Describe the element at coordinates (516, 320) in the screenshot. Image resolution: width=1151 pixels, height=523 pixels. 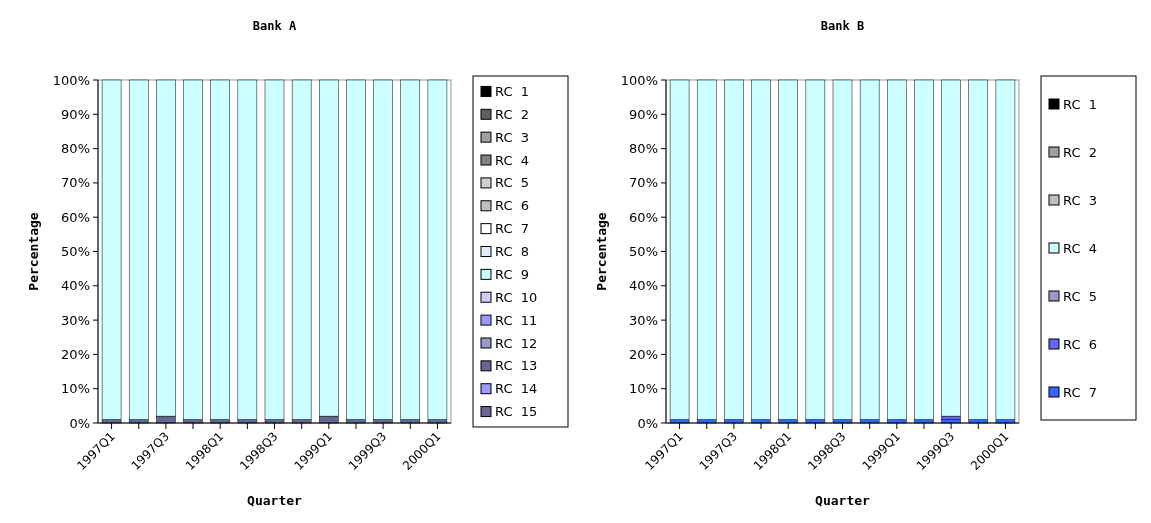
I see `legend-label: RC 11` at that location.